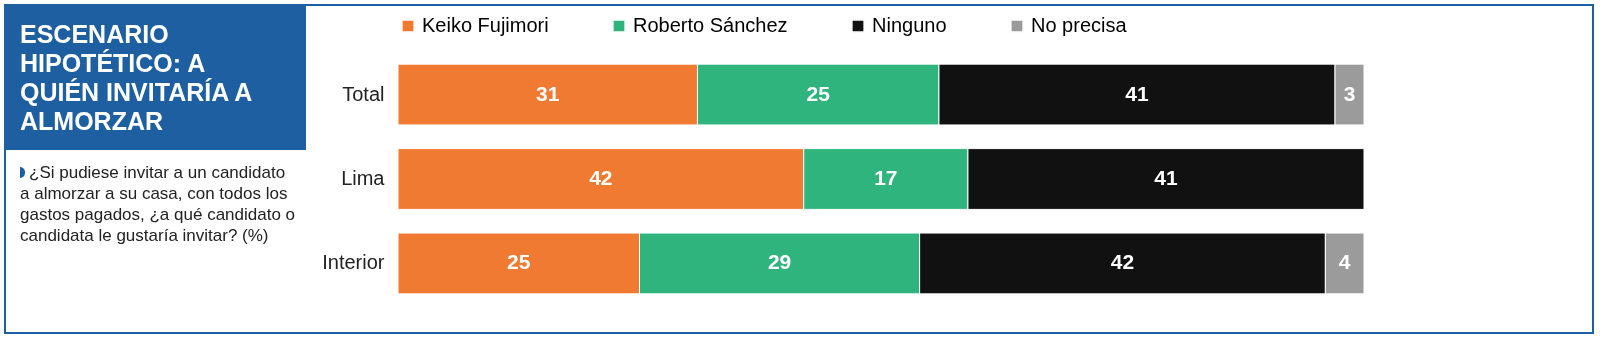 Image resolution: width=1600 pixels, height=340 pixels. I want to click on data-label: 3, so click(1349, 93).